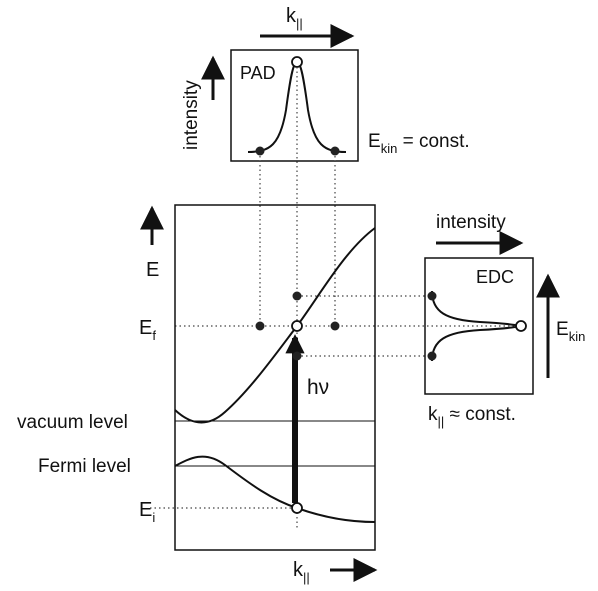 This screenshot has width=598, height=591. Describe the element at coordinates (147, 330) in the screenshot. I see `ef-label: Ef` at that location.